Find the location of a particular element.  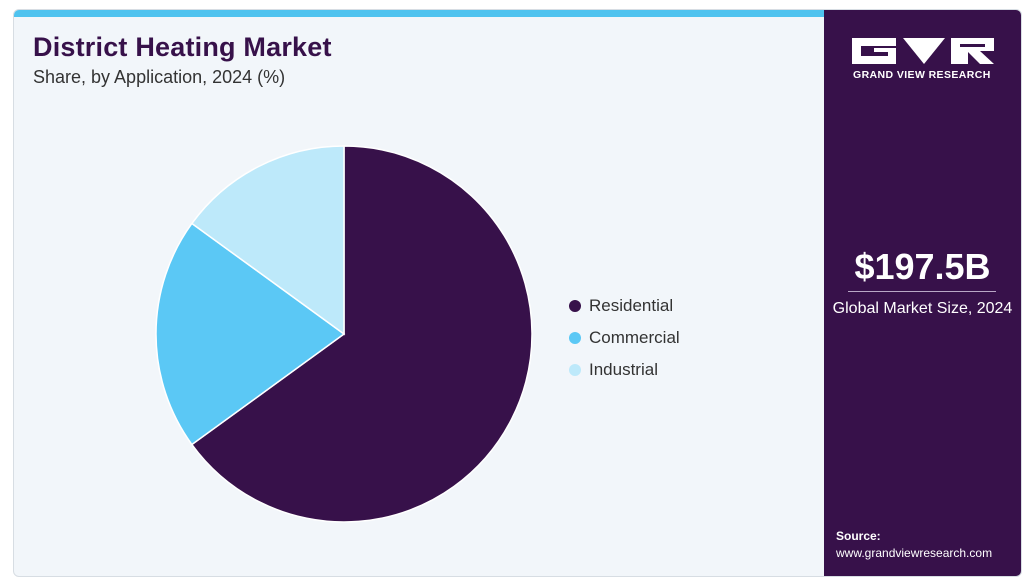

source-note: Source: www.grandviewresearch.com is located at coordinates (914, 545).